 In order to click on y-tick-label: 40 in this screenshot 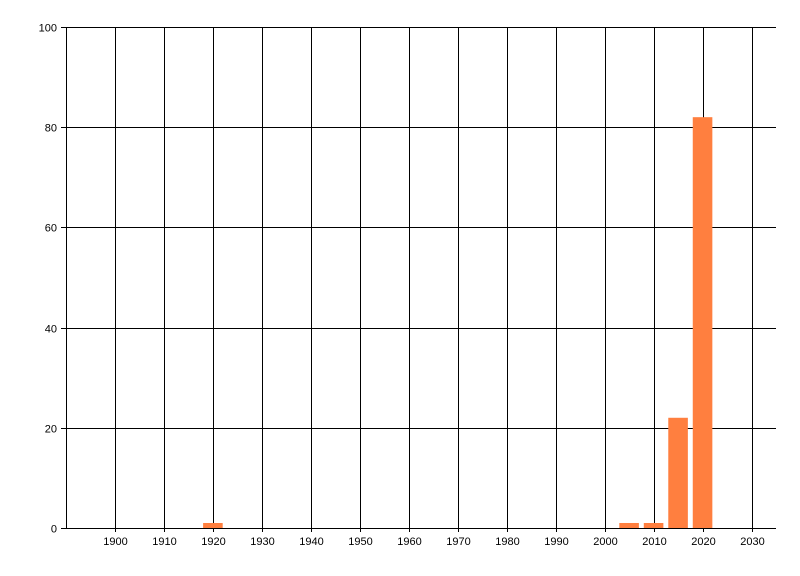, I will do `click(51, 330)`.